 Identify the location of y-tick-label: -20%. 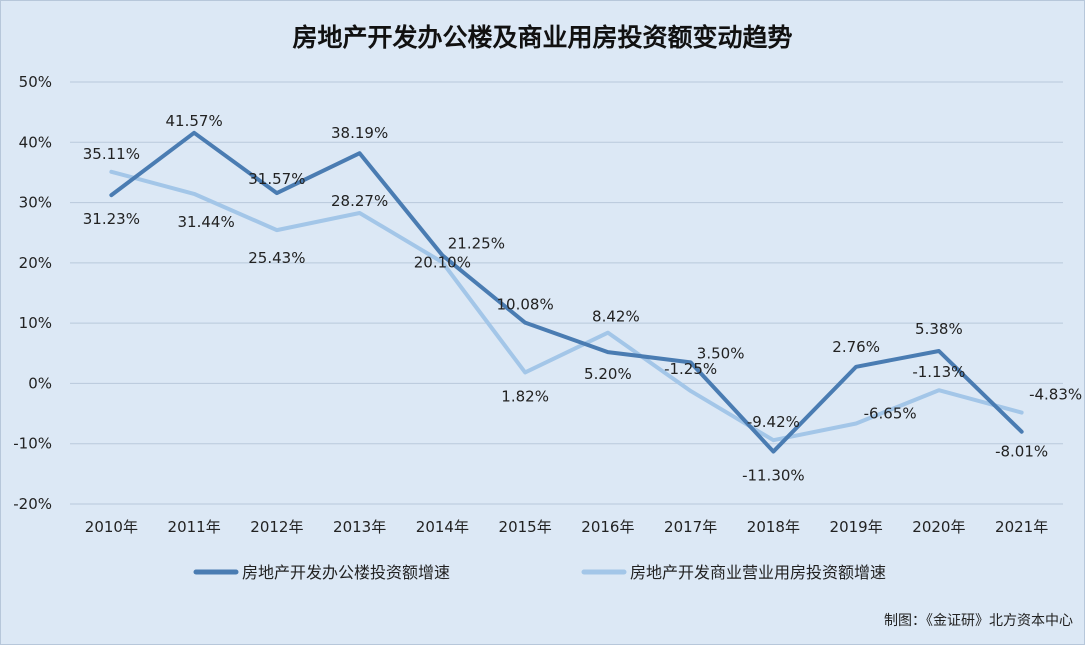
(32, 504).